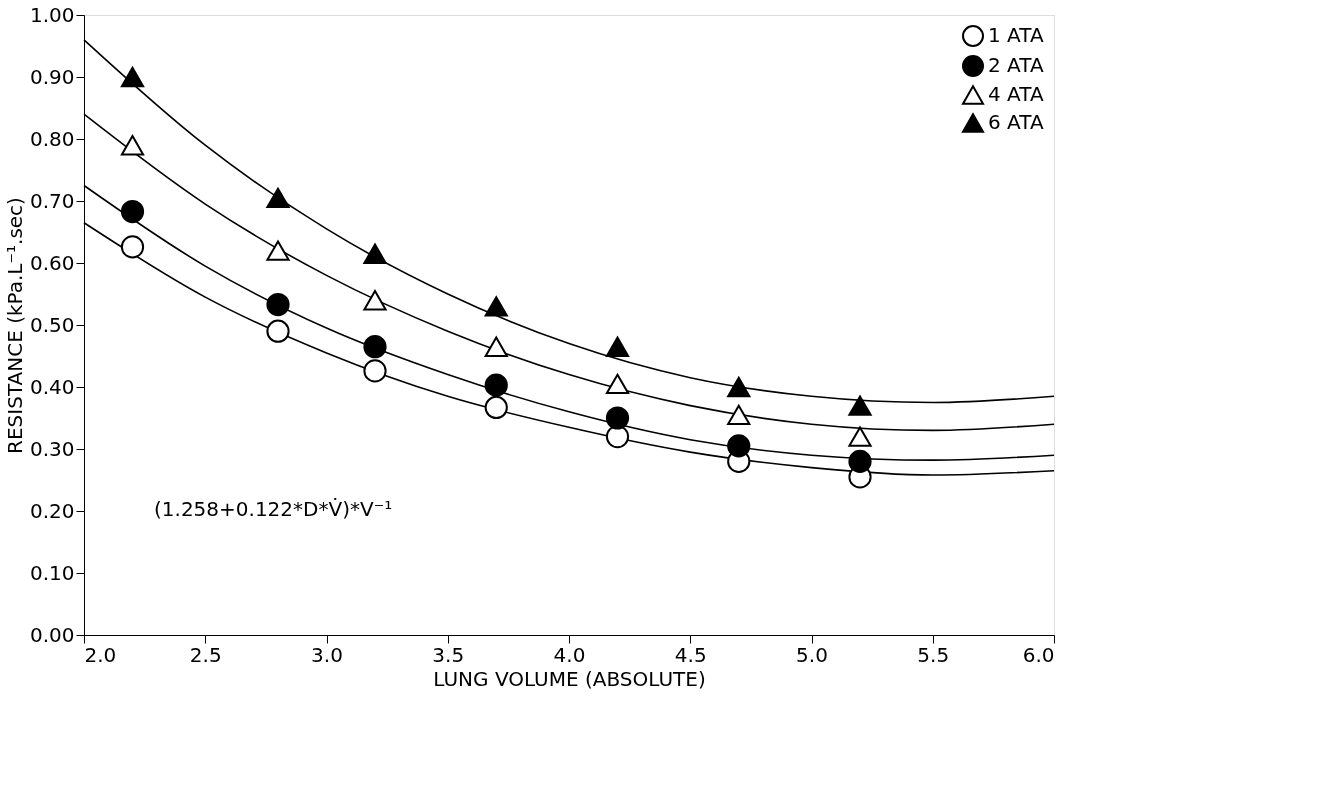  What do you see at coordinates (690, 654) in the screenshot?
I see `x-tick-label: 4.5` at bounding box center [690, 654].